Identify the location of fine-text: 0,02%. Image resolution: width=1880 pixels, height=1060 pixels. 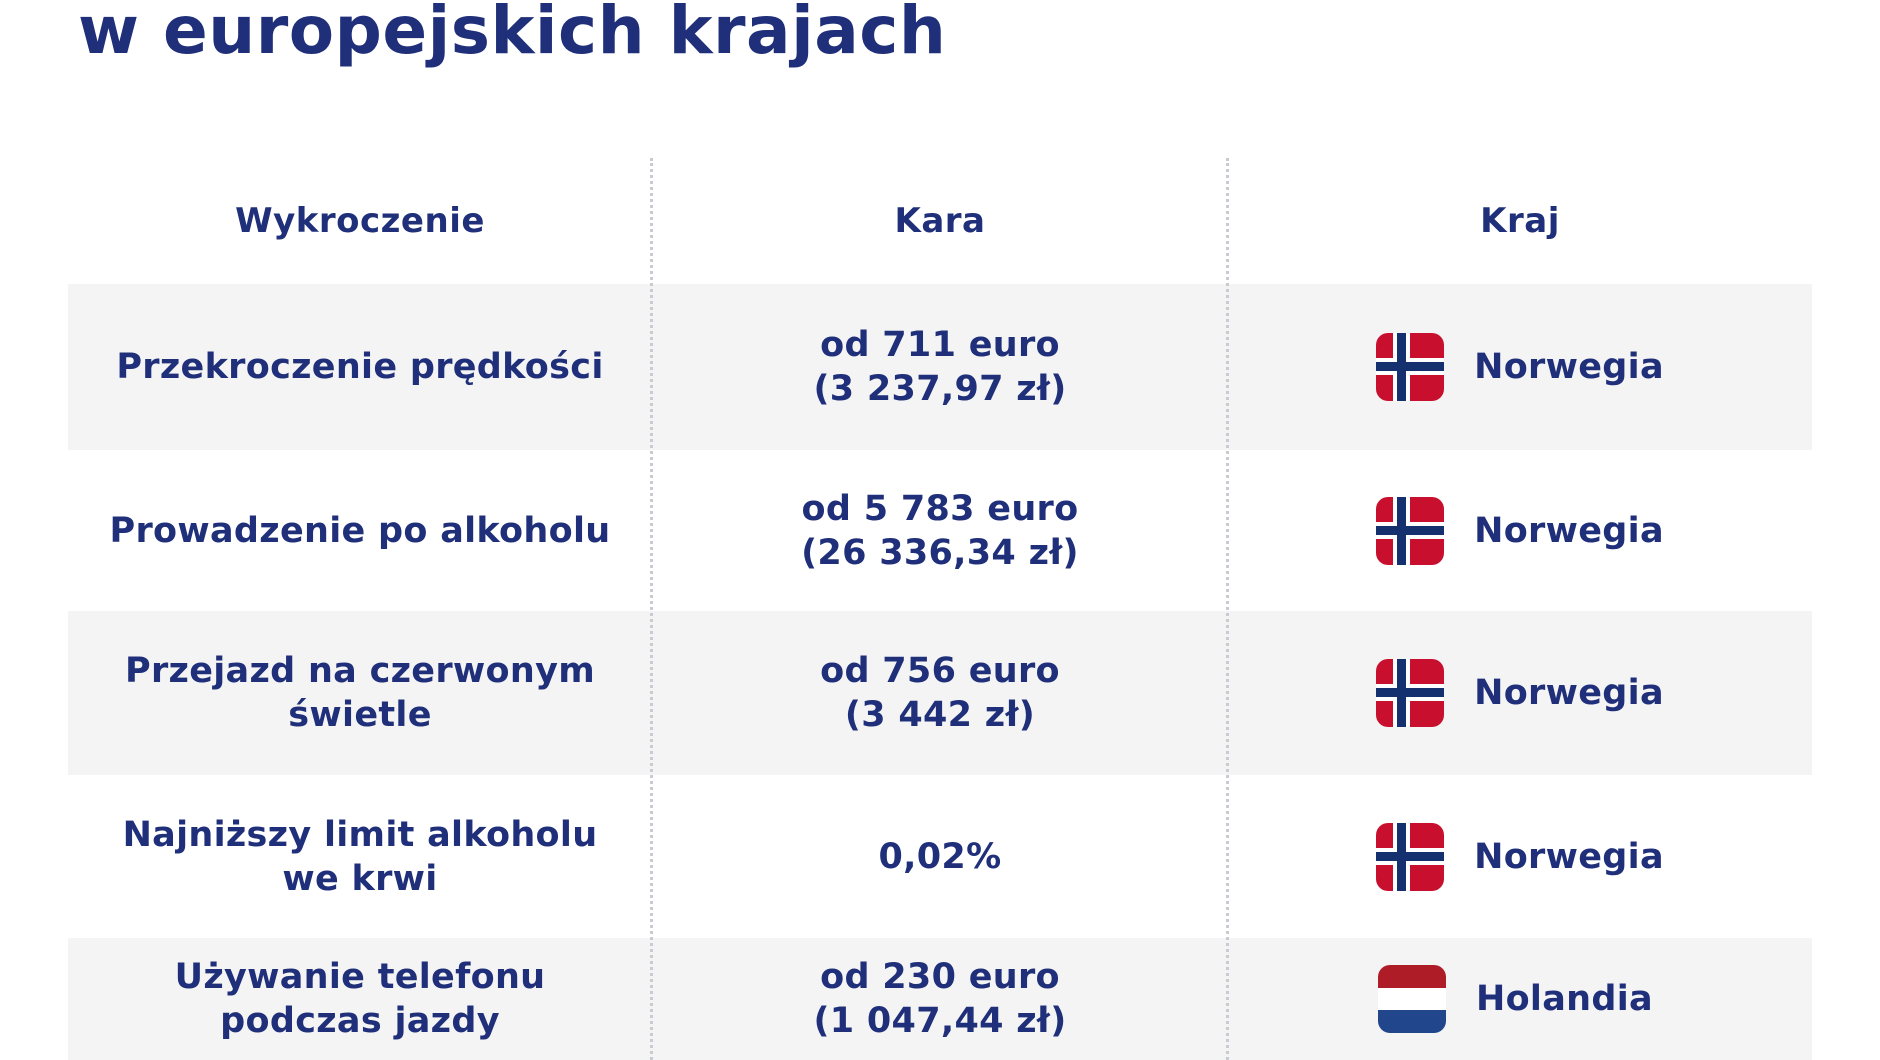
(940, 856).